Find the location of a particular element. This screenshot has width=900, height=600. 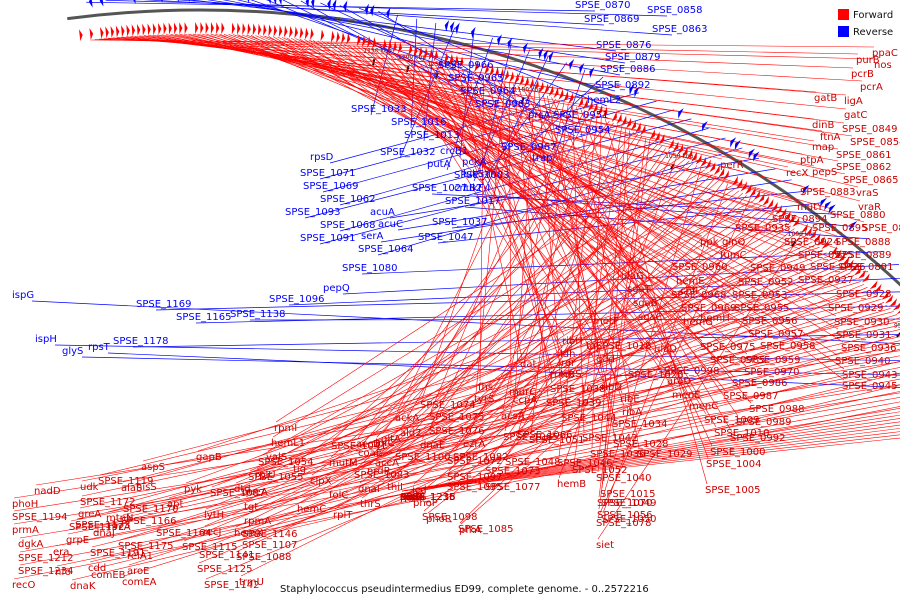

forward-gene-label: dnaG is located at coordinates (413, 497).